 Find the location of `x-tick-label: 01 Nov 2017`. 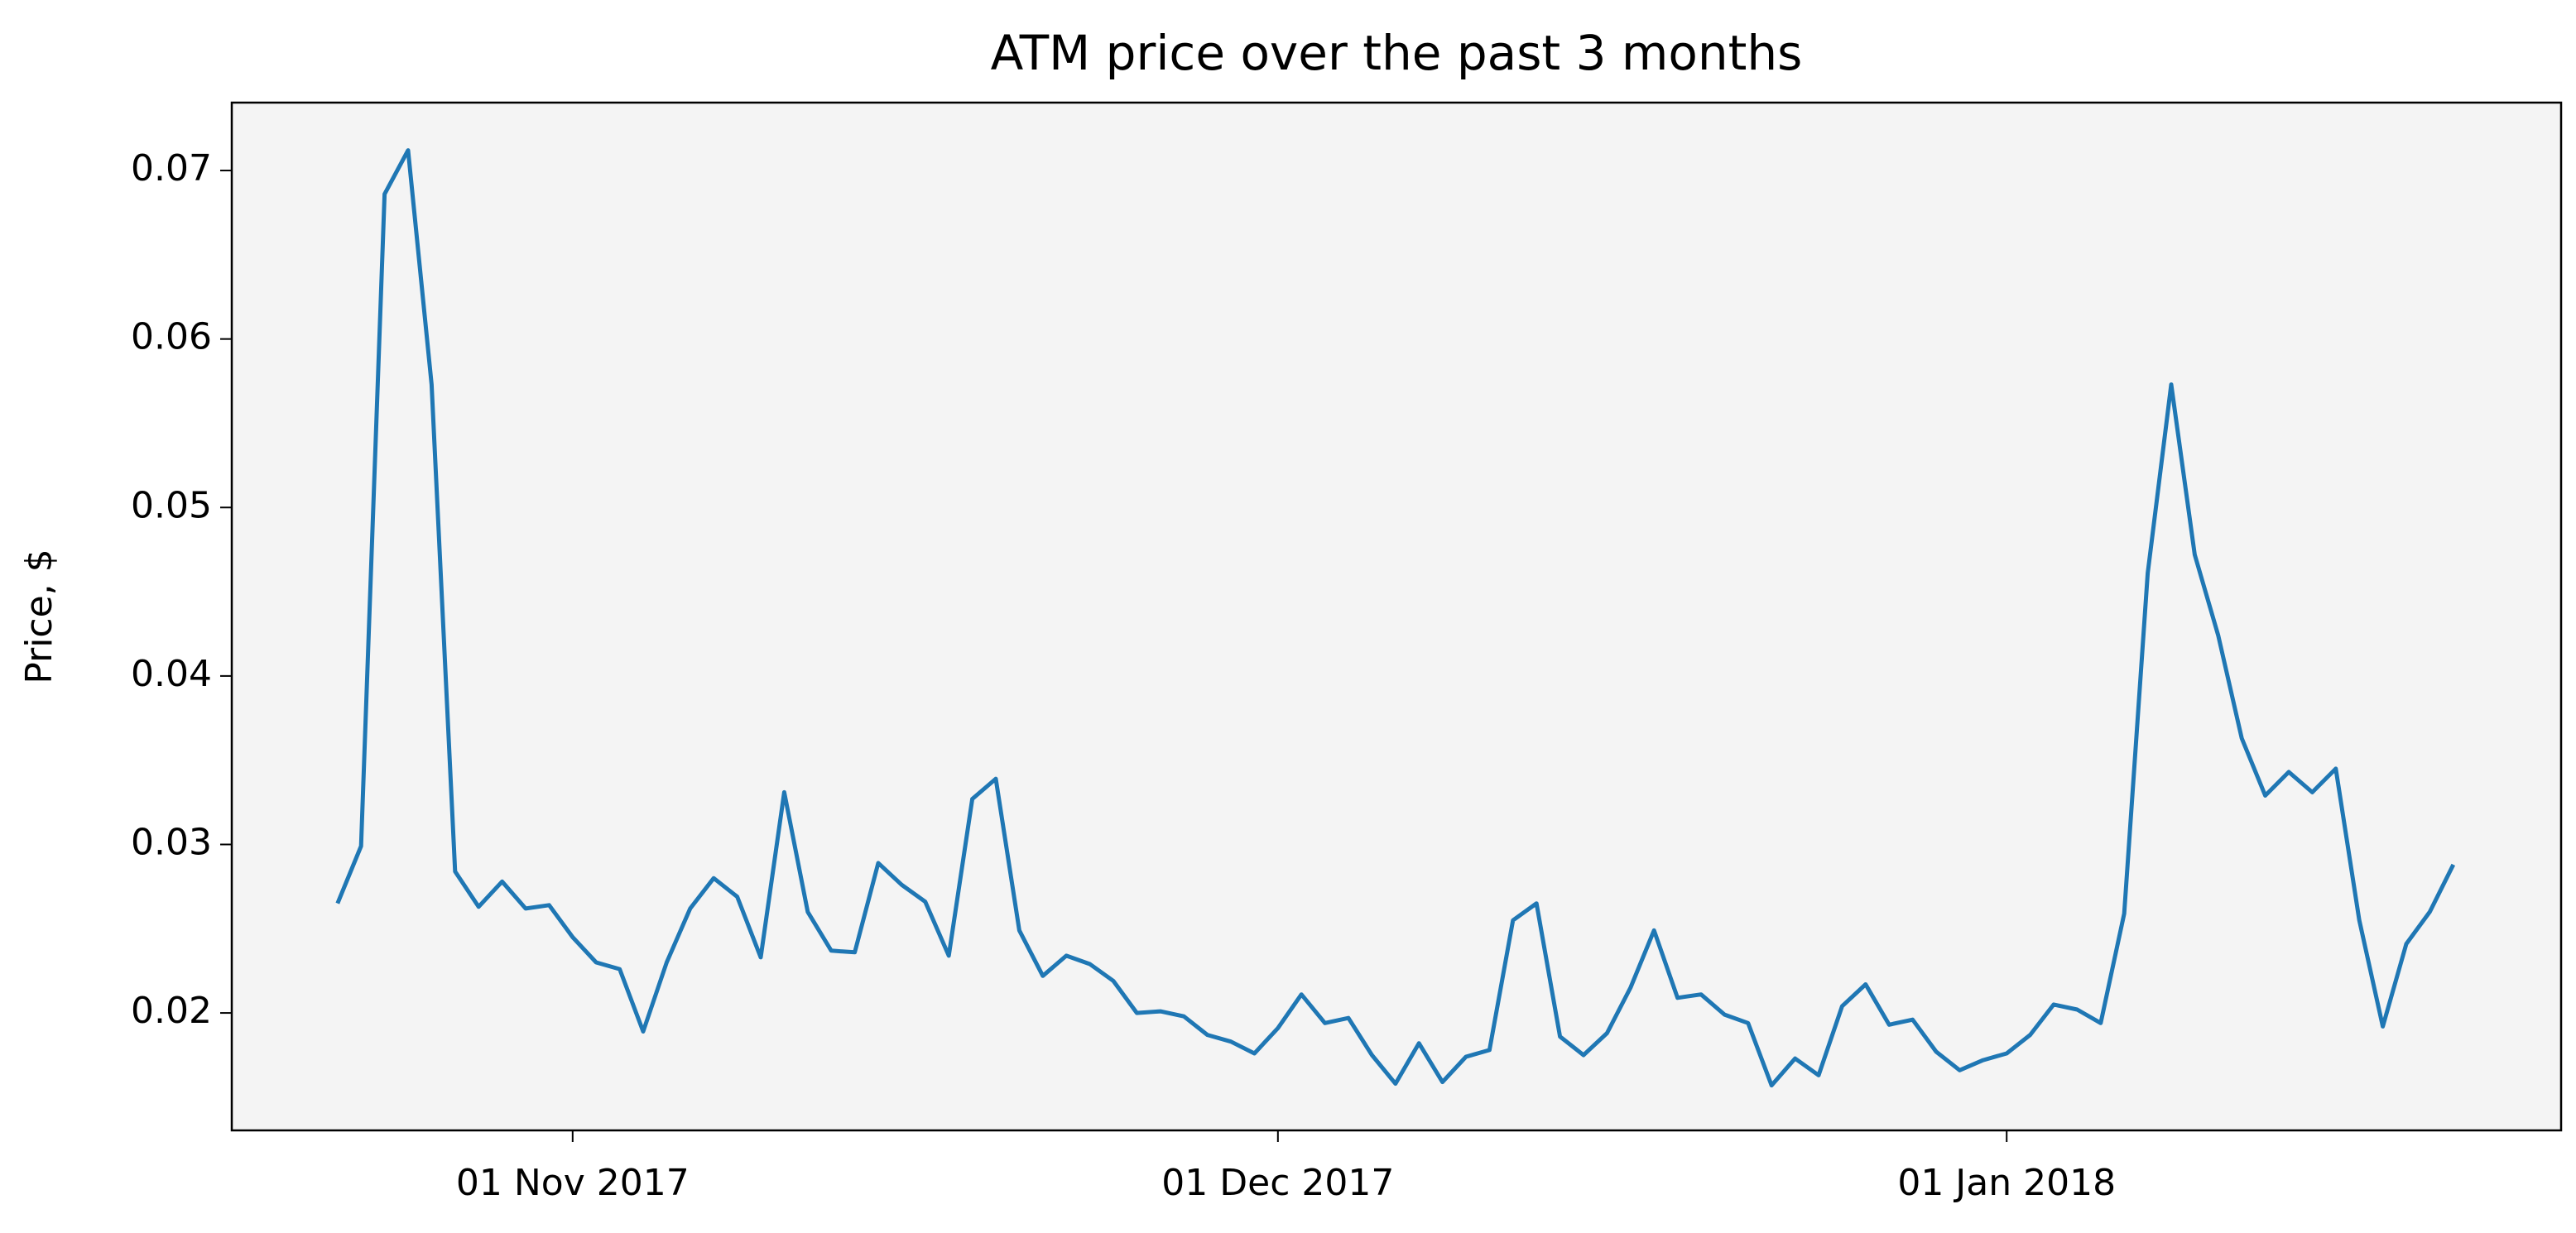

x-tick-label: 01 Nov 2017 is located at coordinates (573, 1183).